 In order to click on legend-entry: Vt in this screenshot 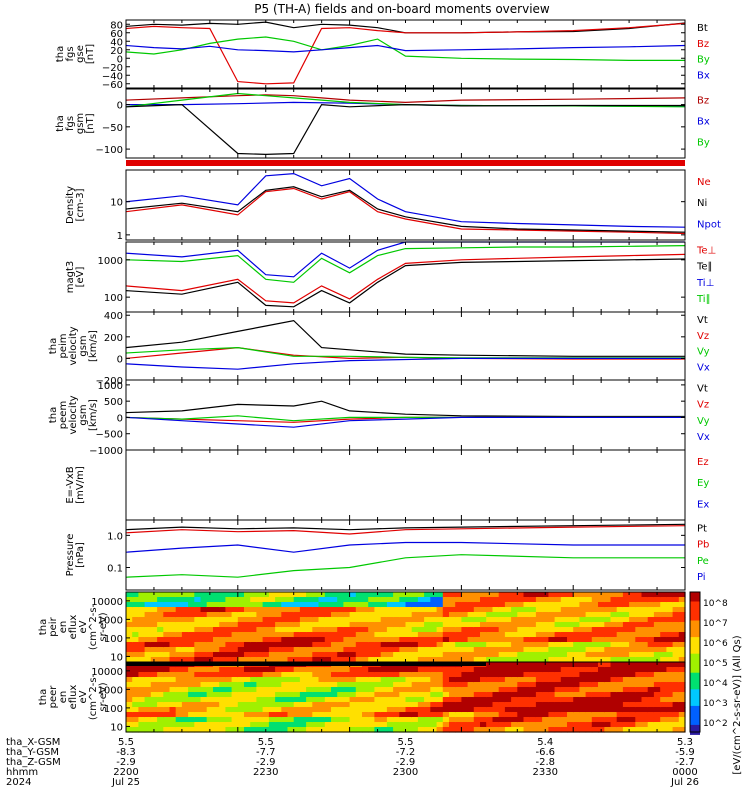, I will do `click(702, 388)`.